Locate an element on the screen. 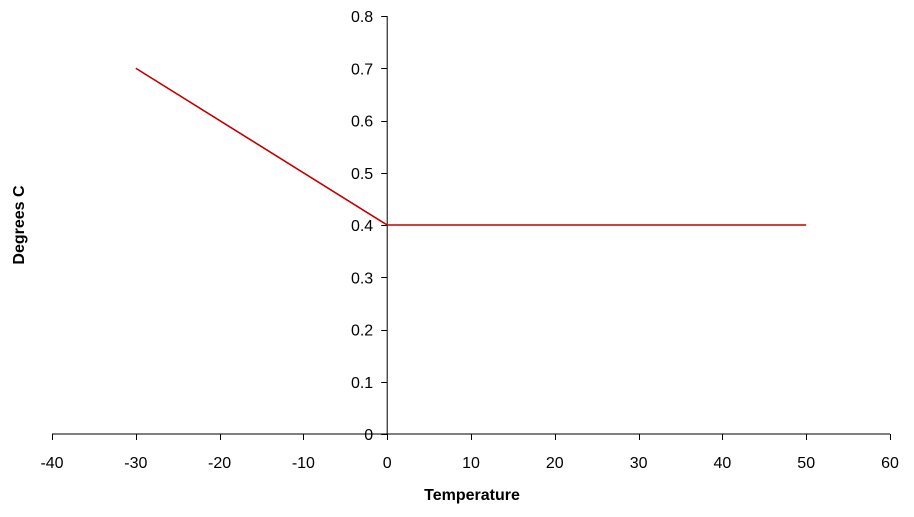  x-tick-label: 30 is located at coordinates (639, 463).